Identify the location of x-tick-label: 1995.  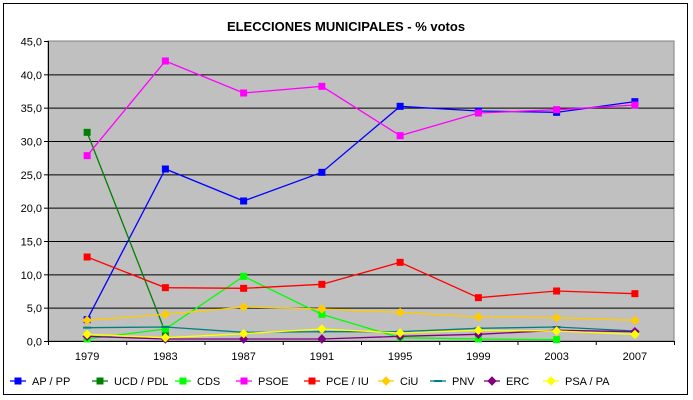
(400, 357).